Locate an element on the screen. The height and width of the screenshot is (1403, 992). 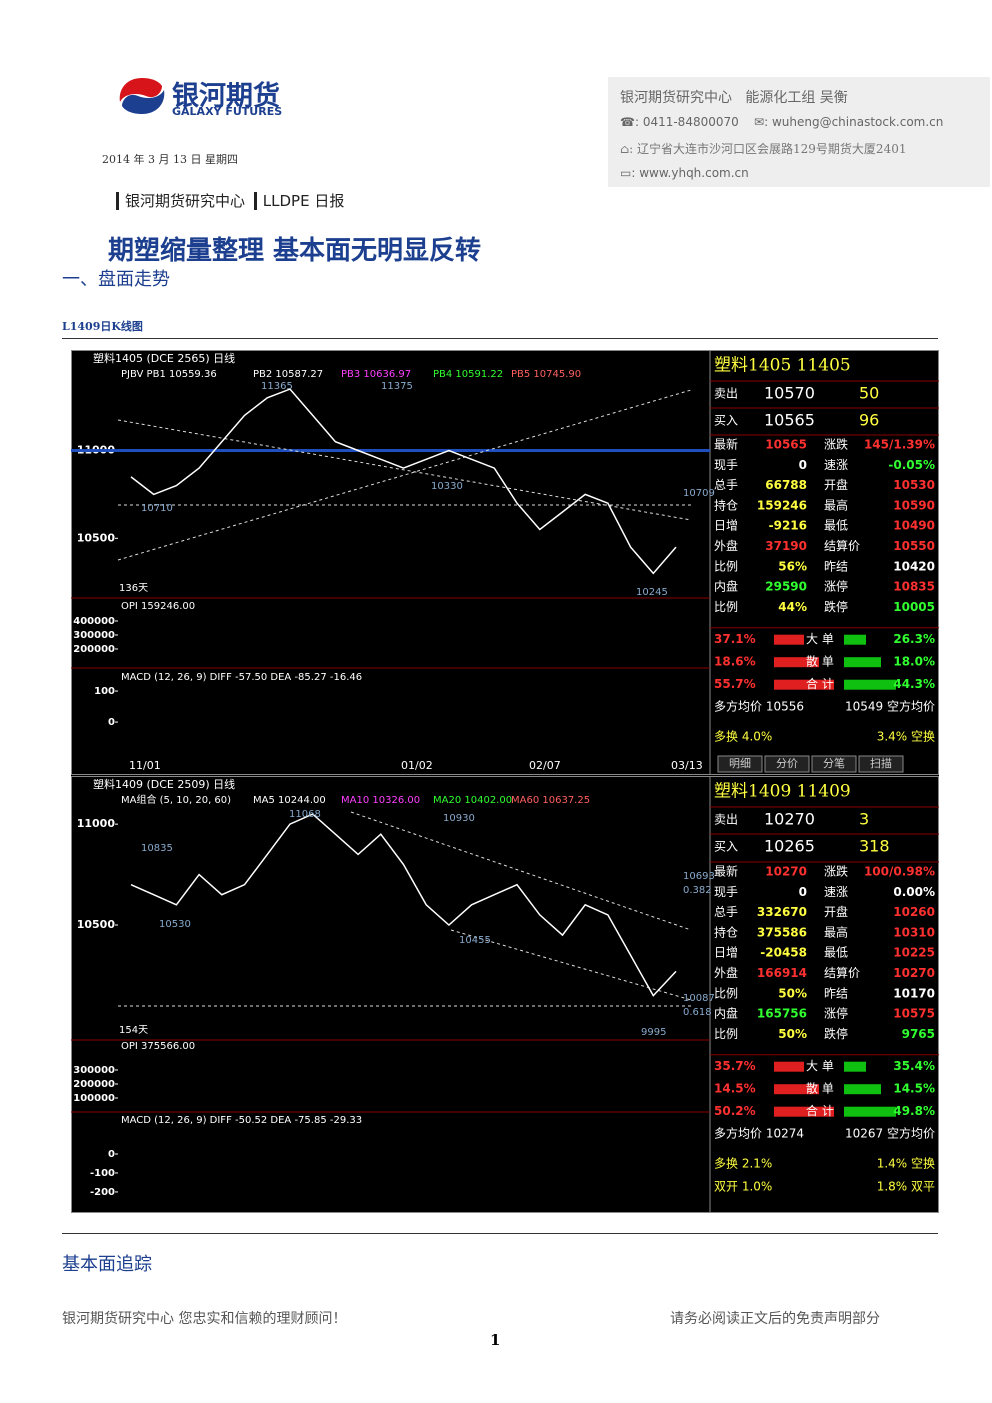
x-tick-label: 01/02 is located at coordinates (417, 765).